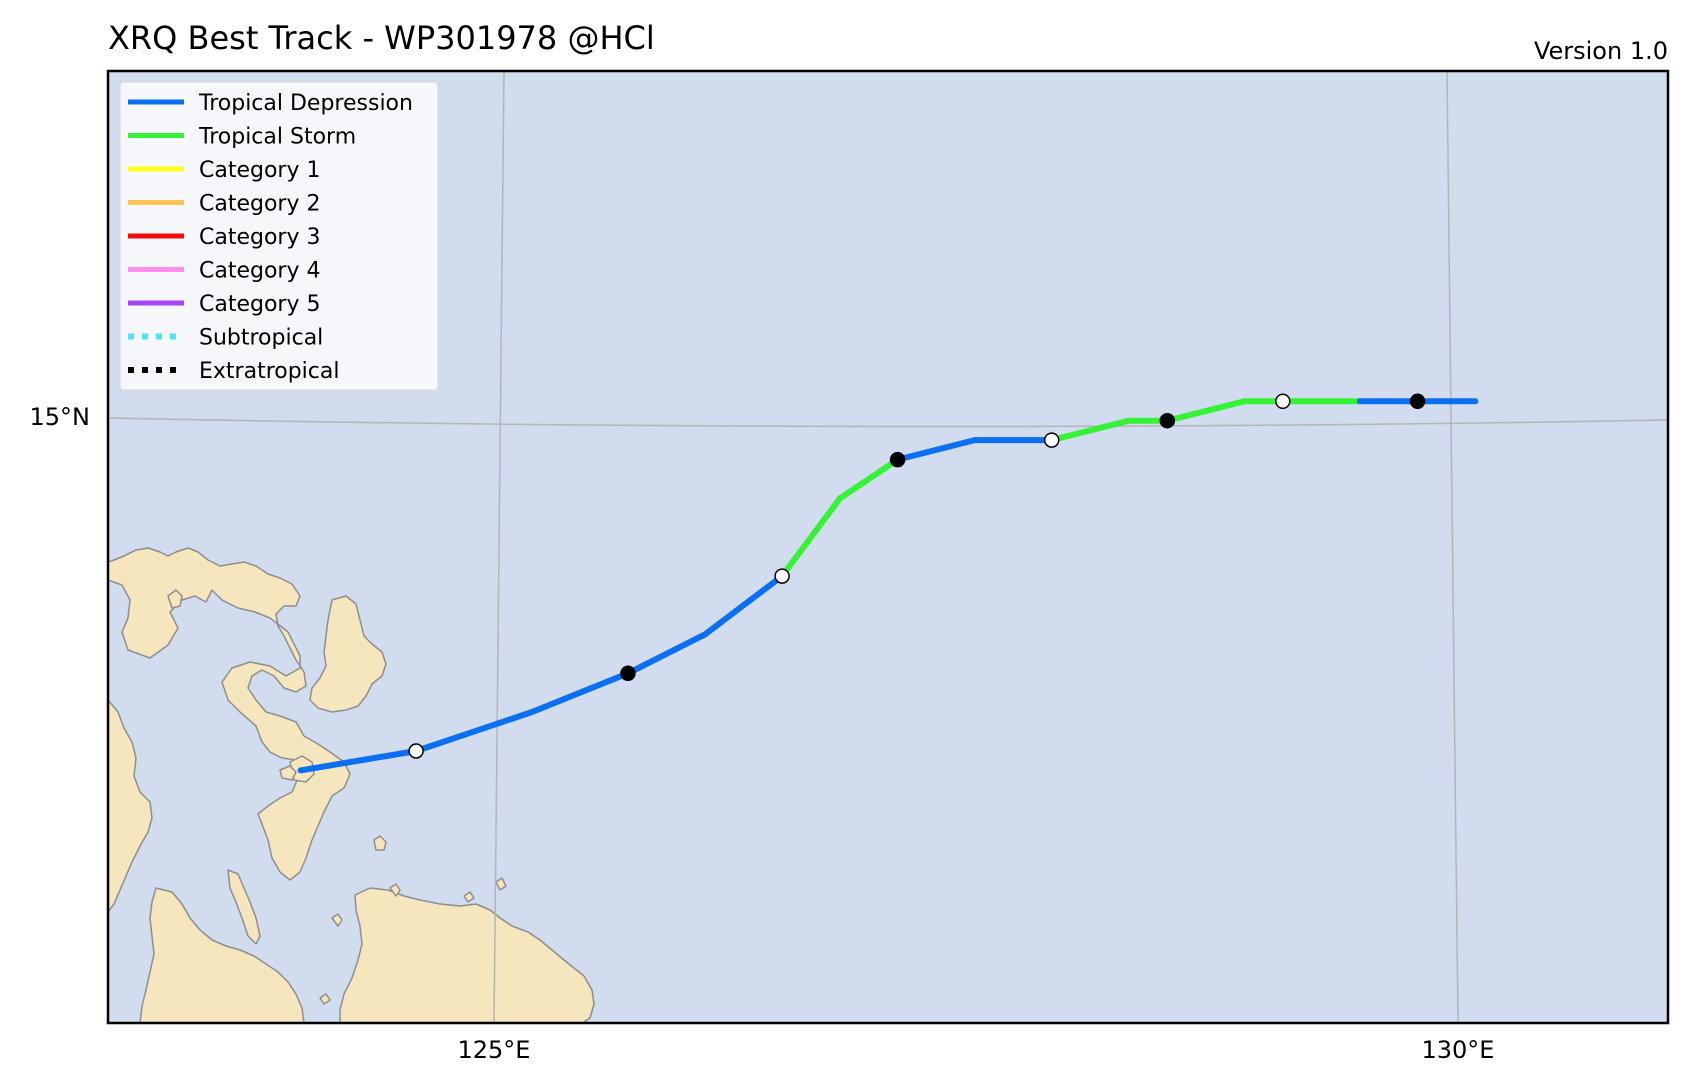 This screenshot has width=1682, height=1083. Describe the element at coordinates (259, 204) in the screenshot. I see `legend-label: Category 2` at that location.